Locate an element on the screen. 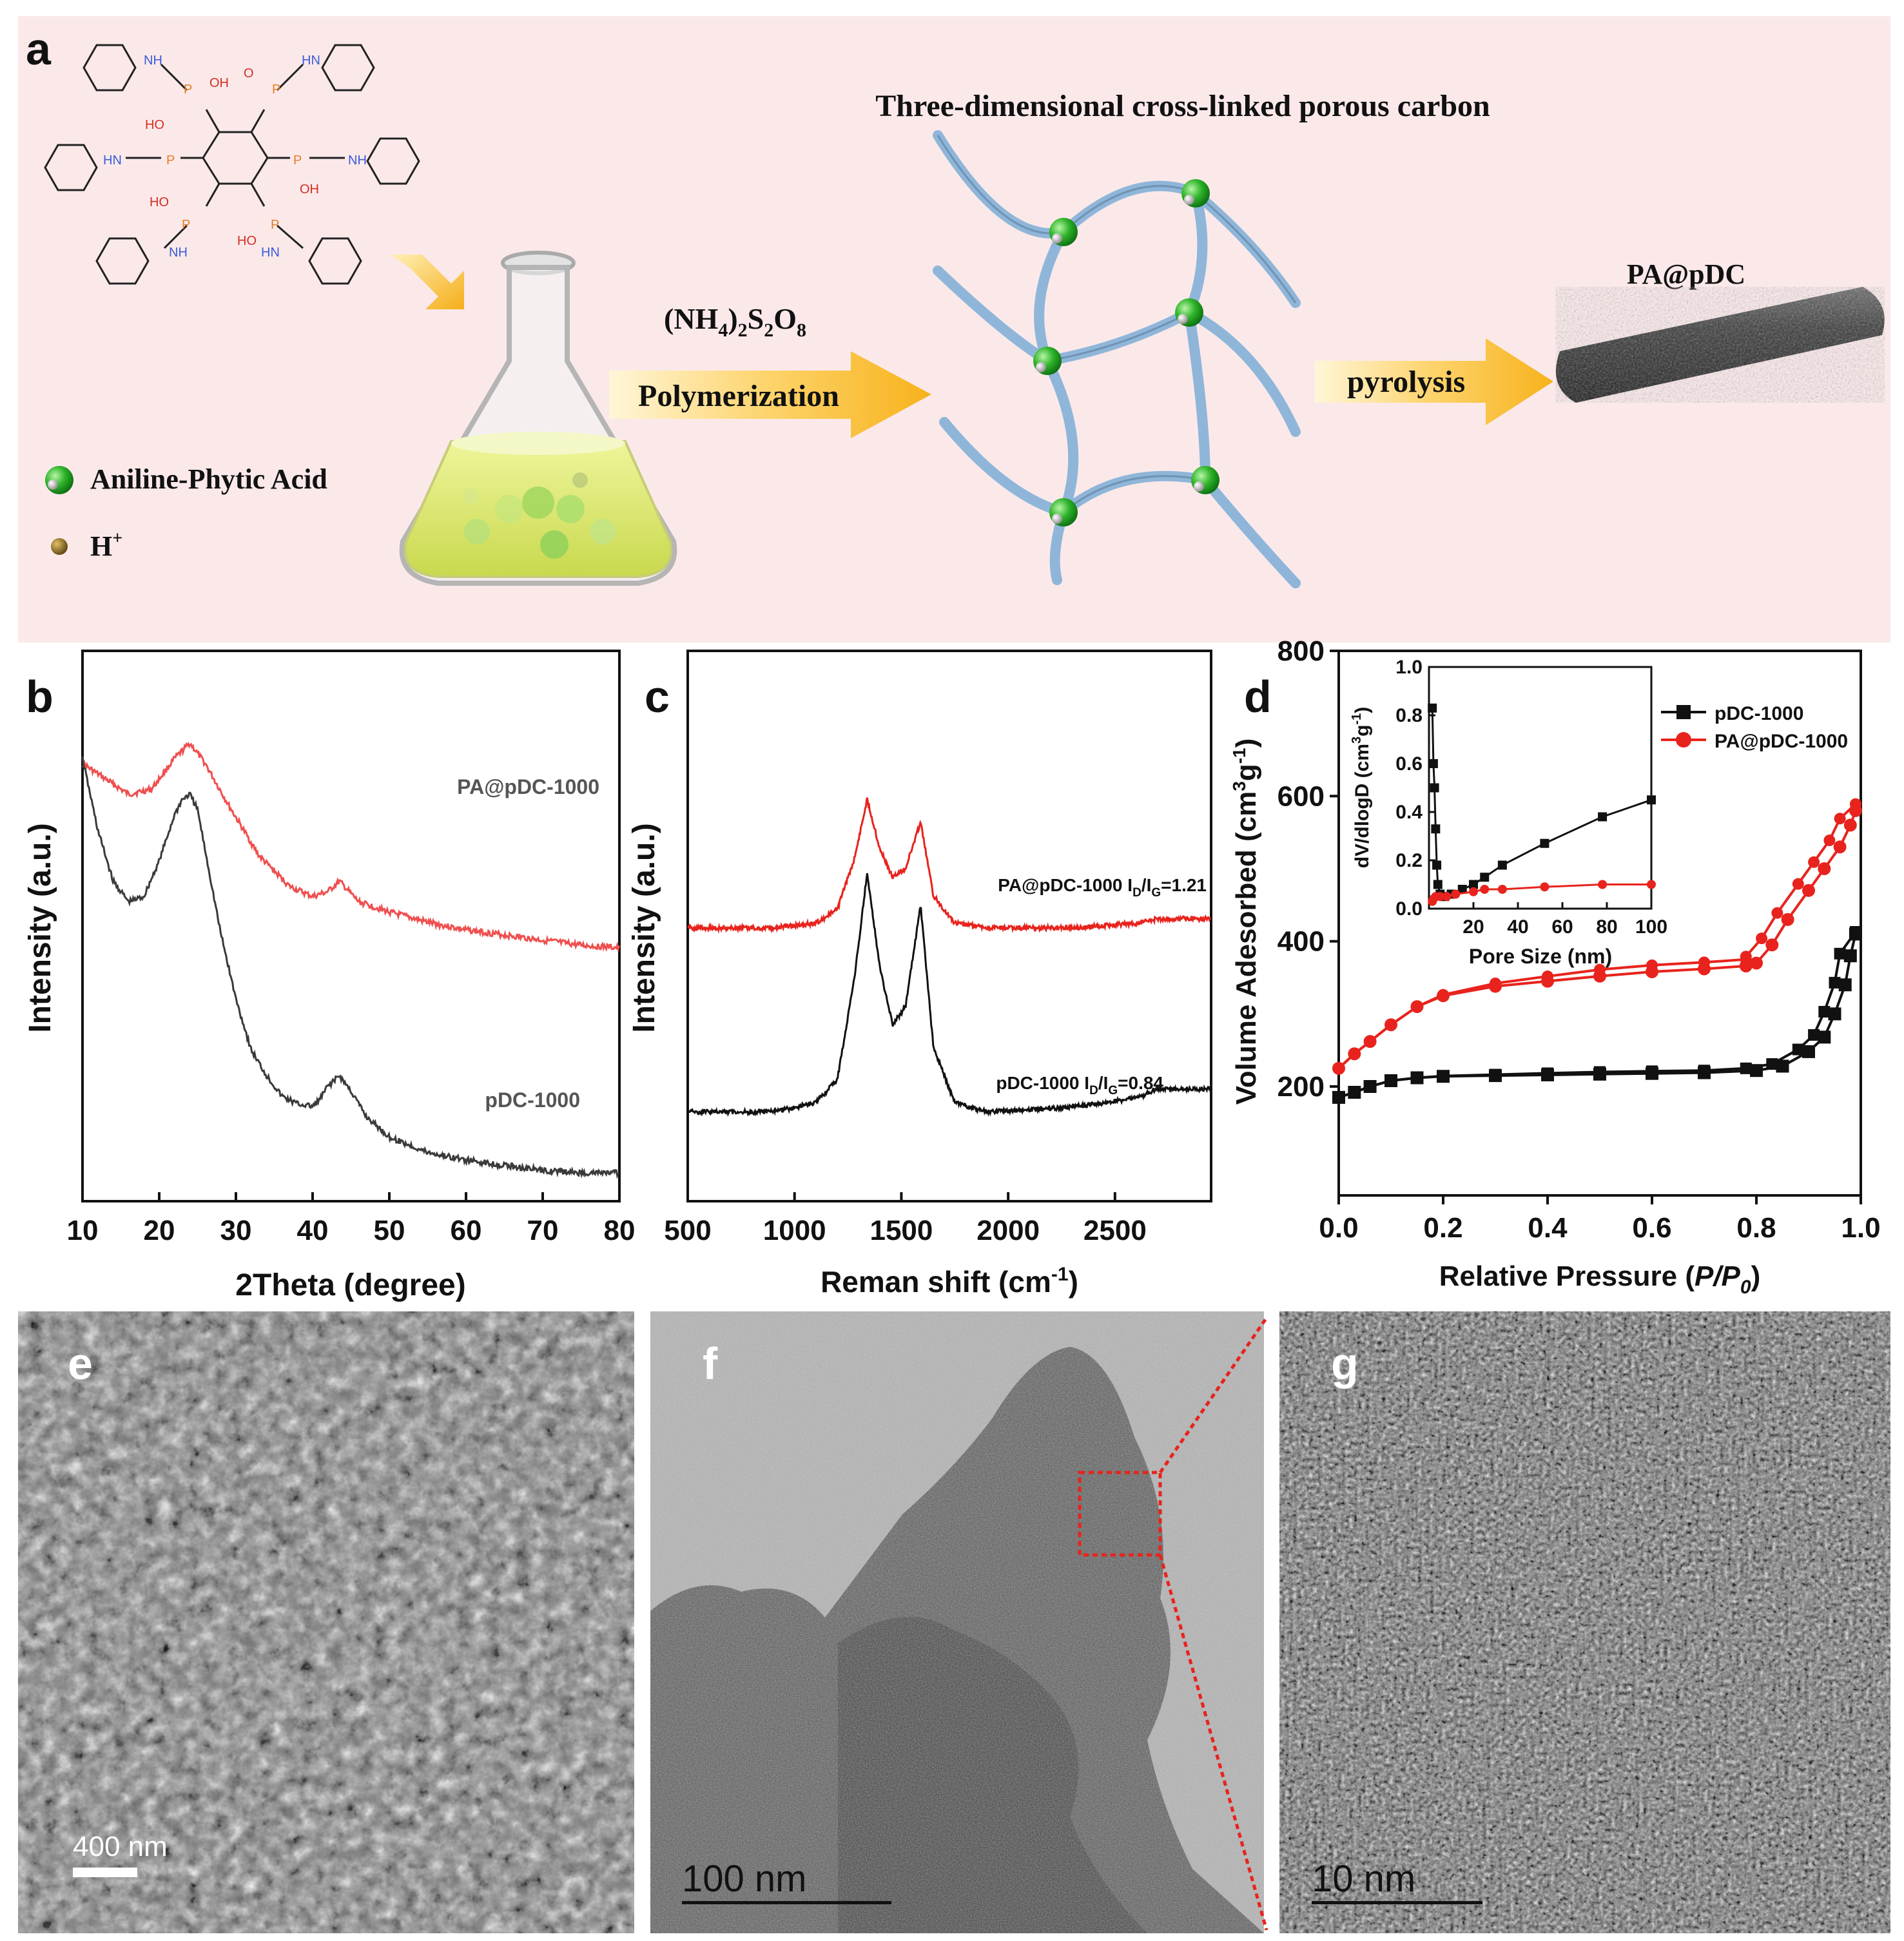  x-tick-label: 0.4 is located at coordinates (1548, 1228).